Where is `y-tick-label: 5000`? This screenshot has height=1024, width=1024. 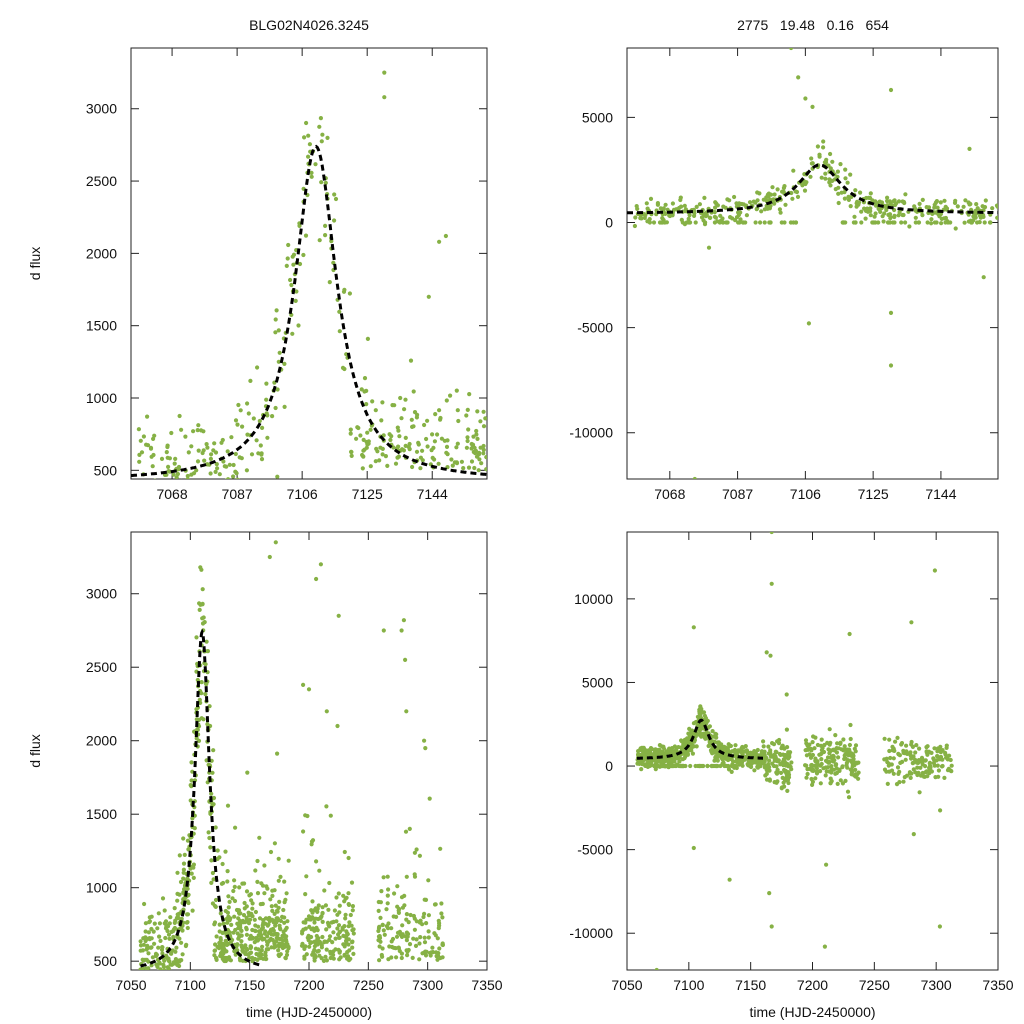
y-tick-label: 5000 is located at coordinates (597, 117).